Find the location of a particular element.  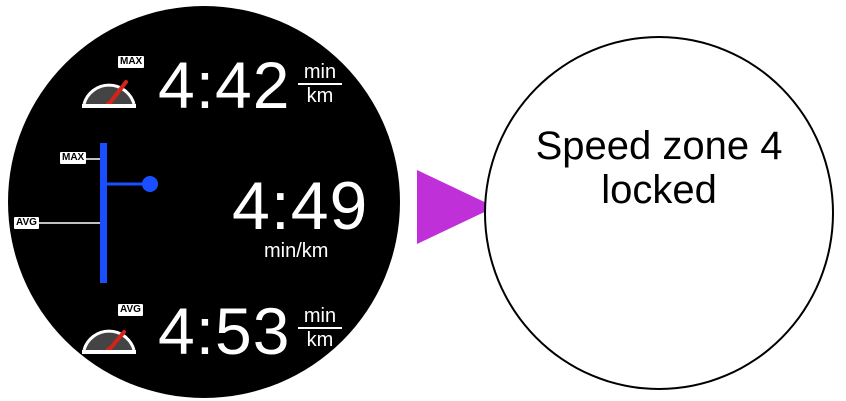

play-arrow-icon is located at coordinates (456, 209).